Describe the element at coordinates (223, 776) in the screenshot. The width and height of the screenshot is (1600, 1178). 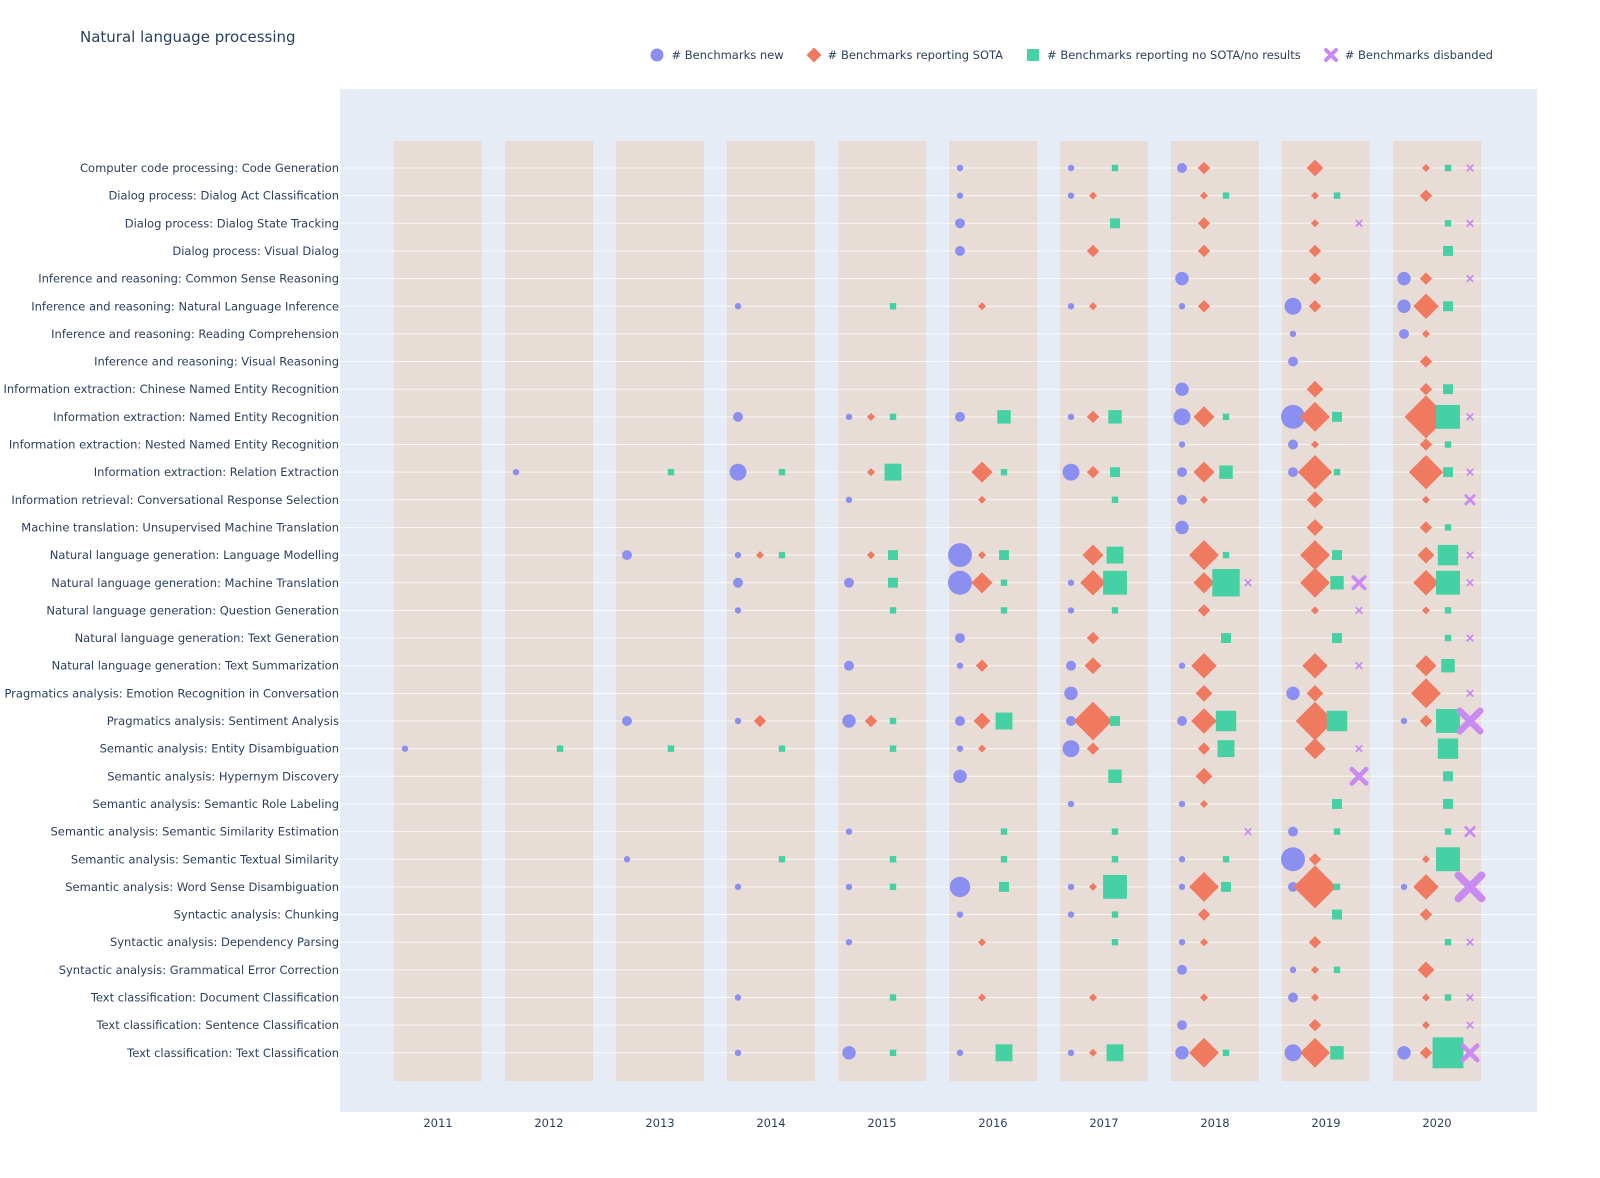
I see `y-tick-label: Semantic analysis: Hypernym Discovery` at that location.